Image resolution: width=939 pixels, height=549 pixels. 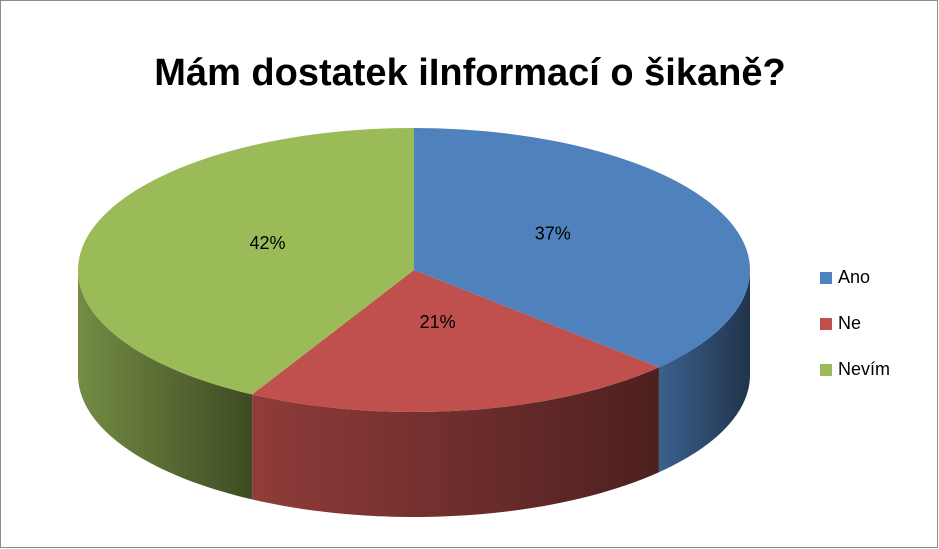 I want to click on data-label: 21%, so click(x=438, y=322).